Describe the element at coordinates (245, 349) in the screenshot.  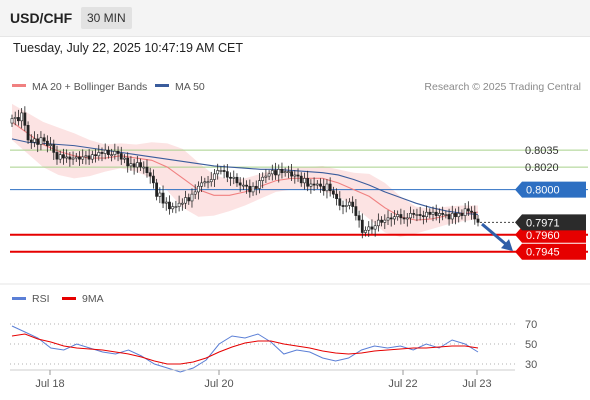
I see `rsi-ma-line` at that location.